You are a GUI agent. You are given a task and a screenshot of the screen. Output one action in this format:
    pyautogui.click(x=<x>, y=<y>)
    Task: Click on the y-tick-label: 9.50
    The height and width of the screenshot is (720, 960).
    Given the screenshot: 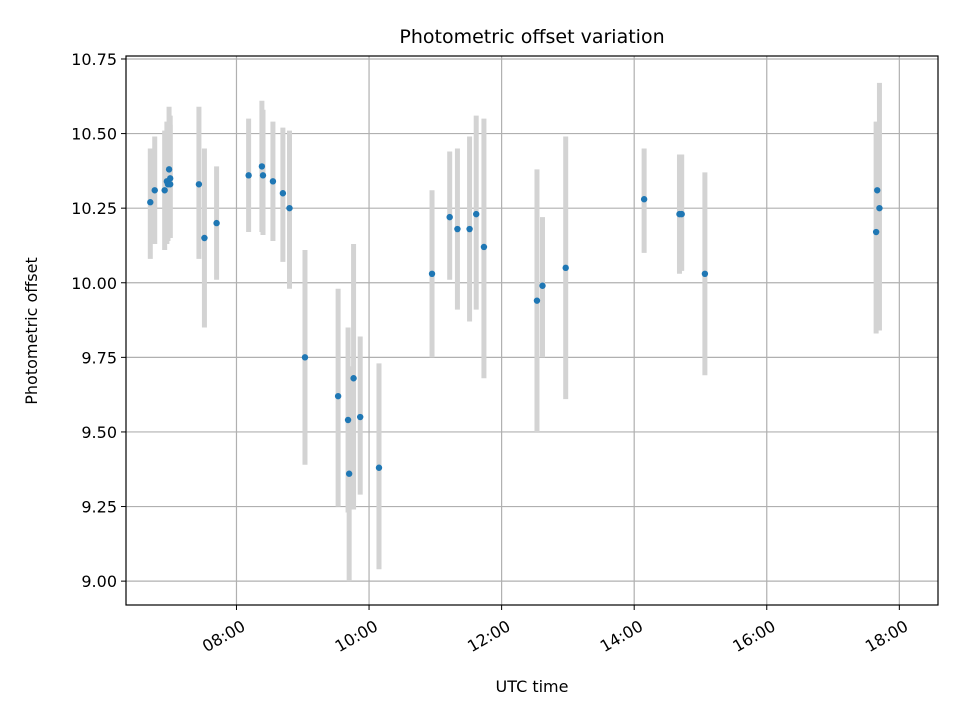 What is the action you would take?
    pyautogui.click(x=99, y=432)
    